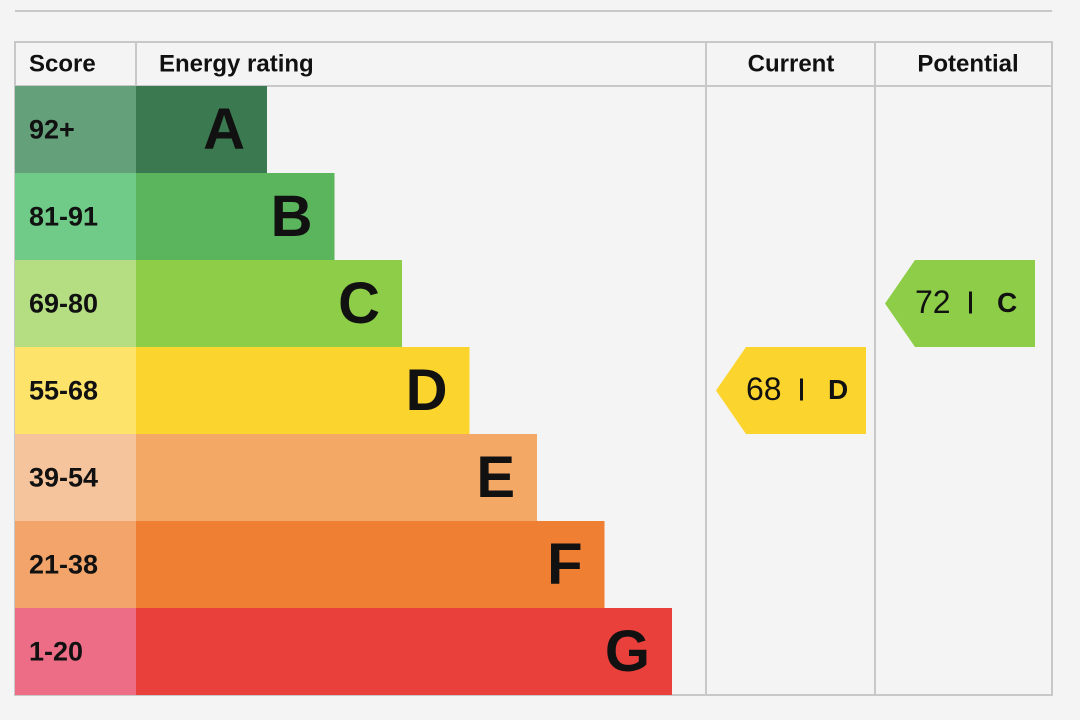  Describe the element at coordinates (63, 391) in the screenshot. I see `score-label: 55-68` at that location.